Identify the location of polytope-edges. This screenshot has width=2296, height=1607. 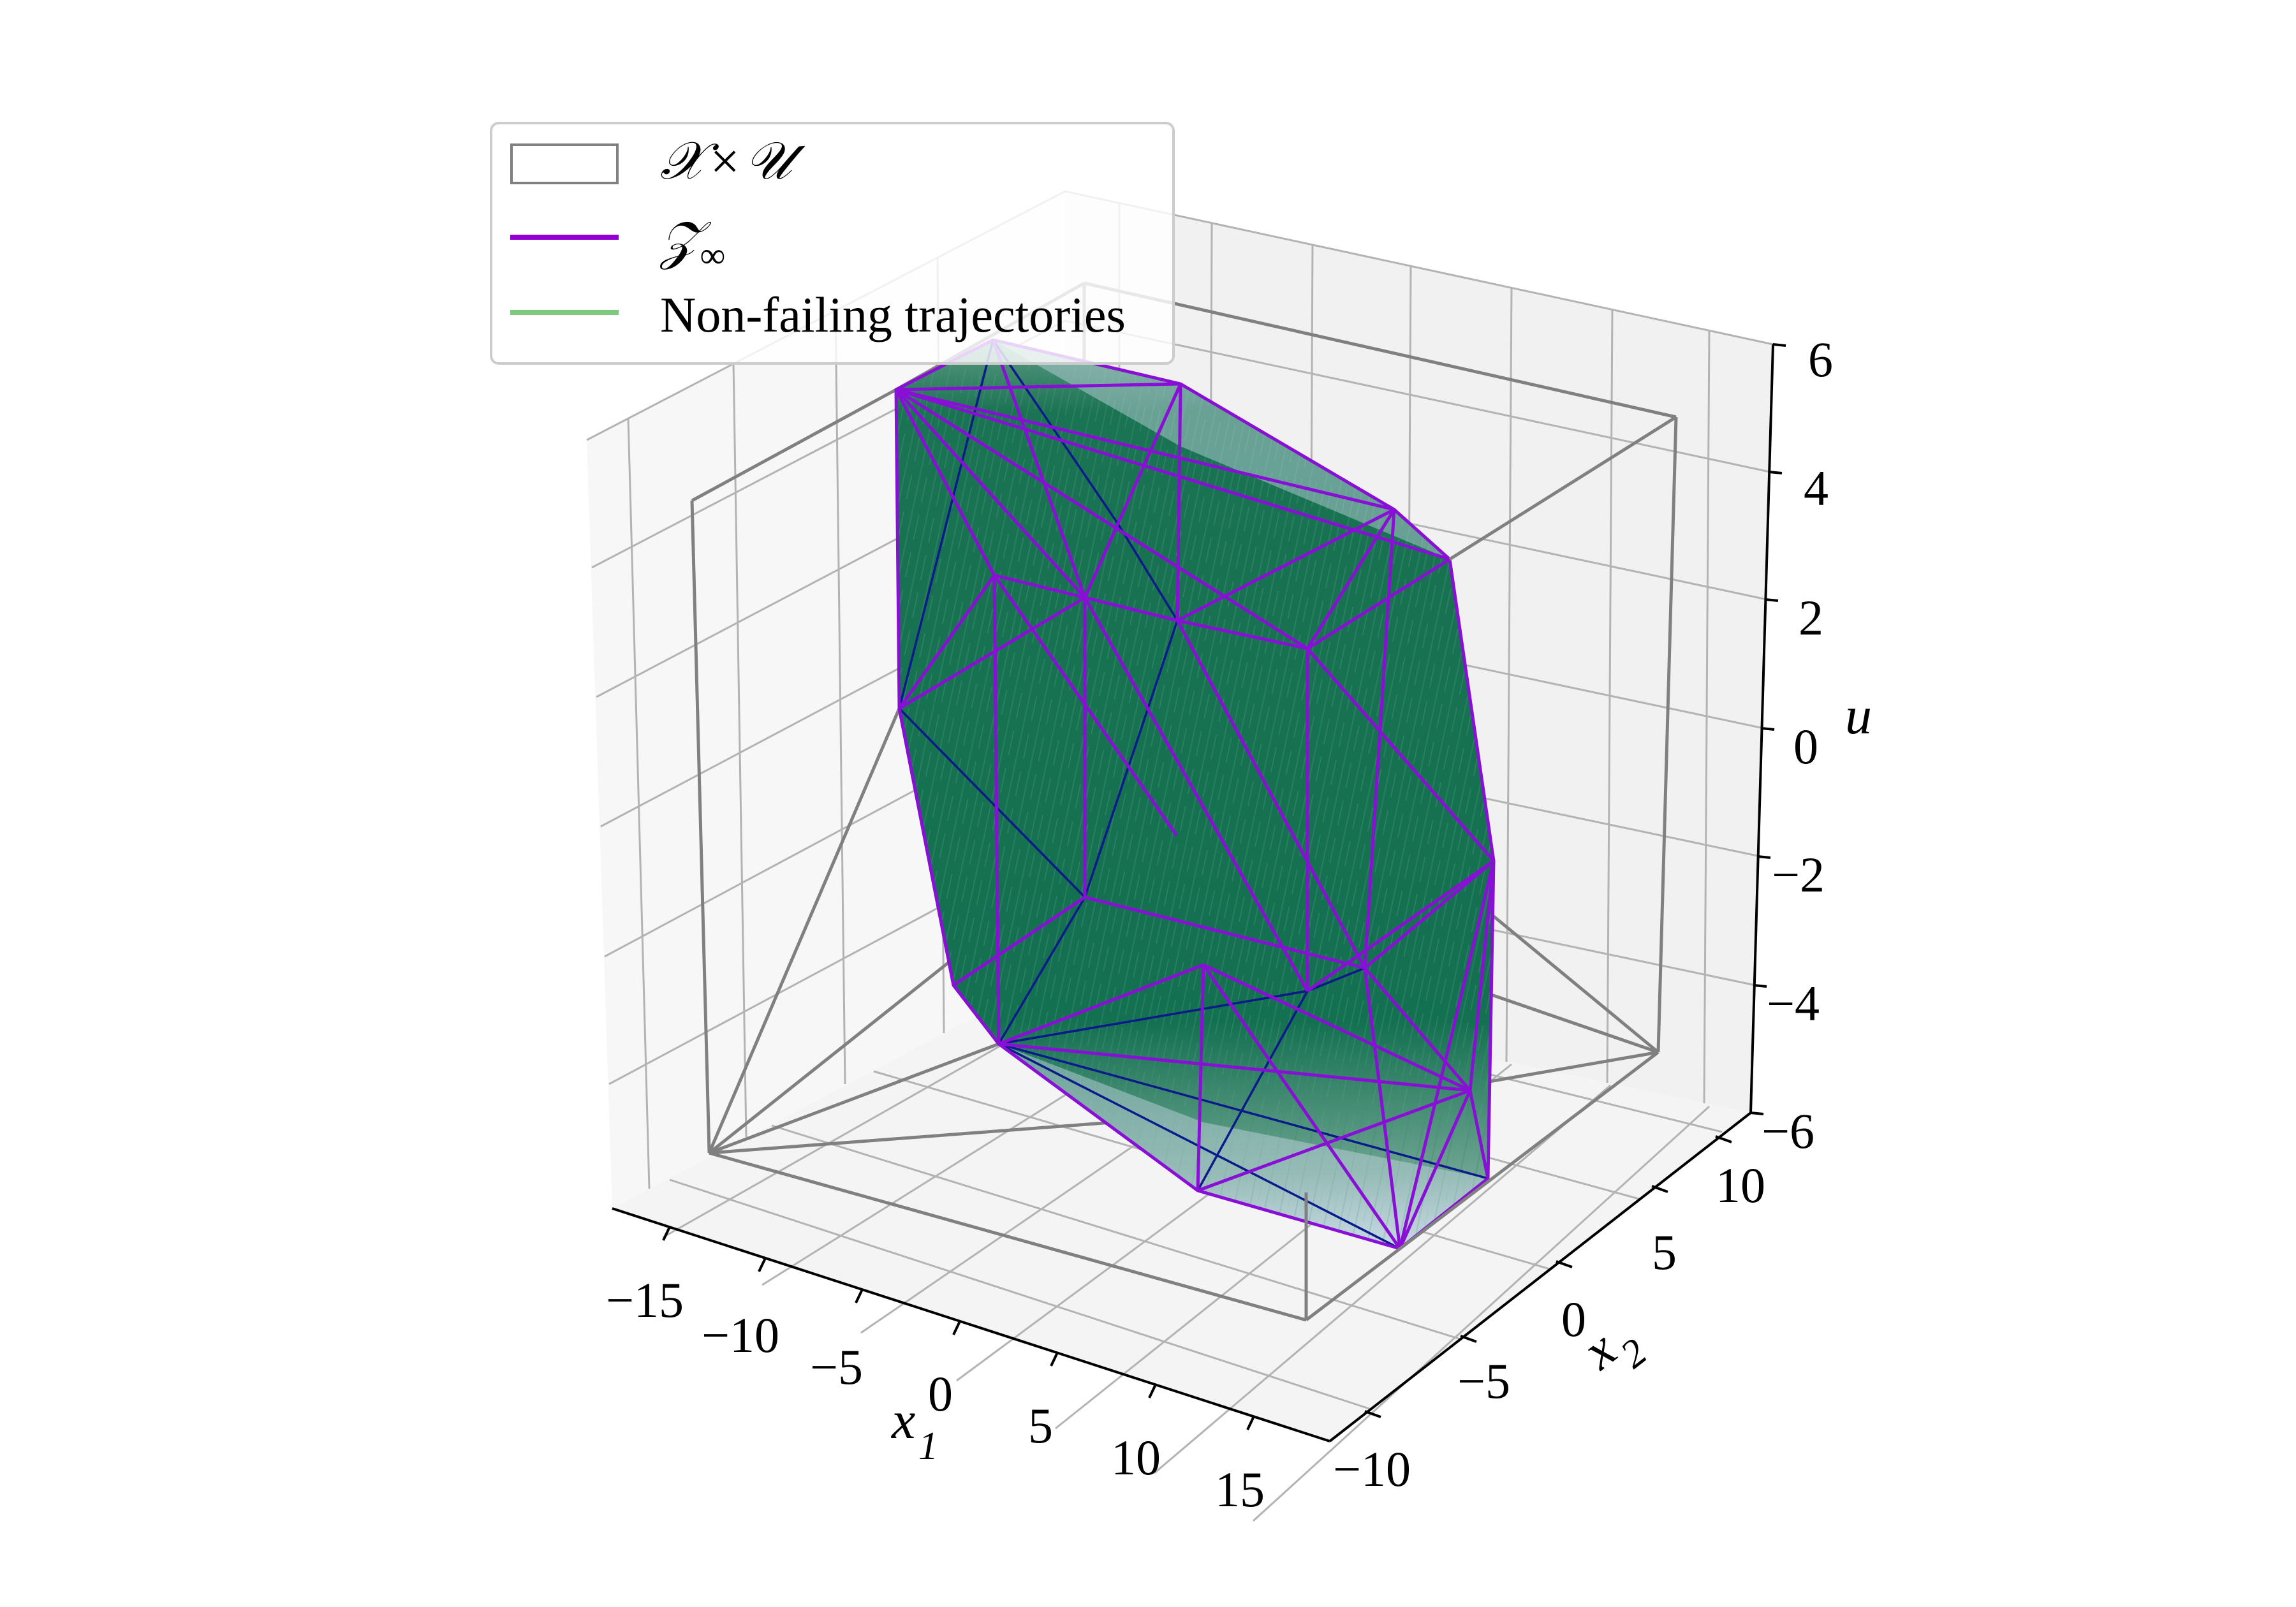
(1195, 794).